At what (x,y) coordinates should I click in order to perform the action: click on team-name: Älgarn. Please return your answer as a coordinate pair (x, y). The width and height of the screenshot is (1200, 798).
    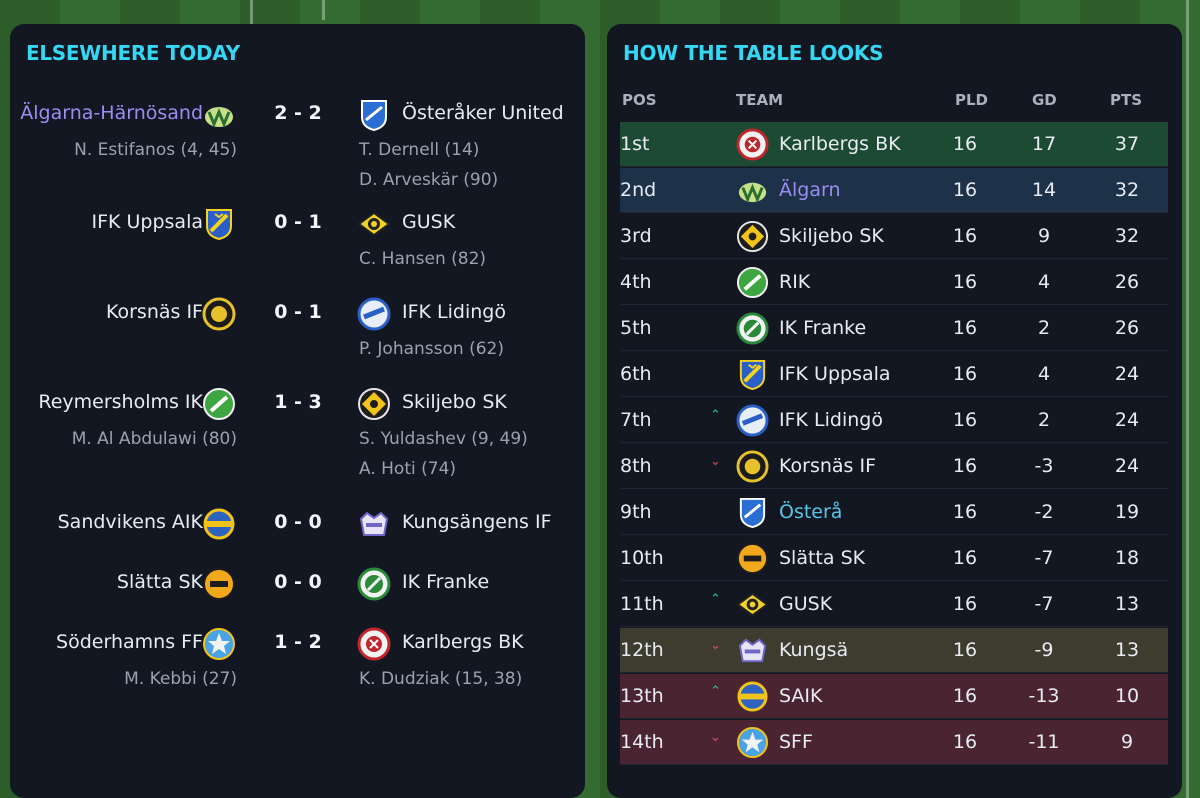
    Looking at the image, I should click on (810, 190).